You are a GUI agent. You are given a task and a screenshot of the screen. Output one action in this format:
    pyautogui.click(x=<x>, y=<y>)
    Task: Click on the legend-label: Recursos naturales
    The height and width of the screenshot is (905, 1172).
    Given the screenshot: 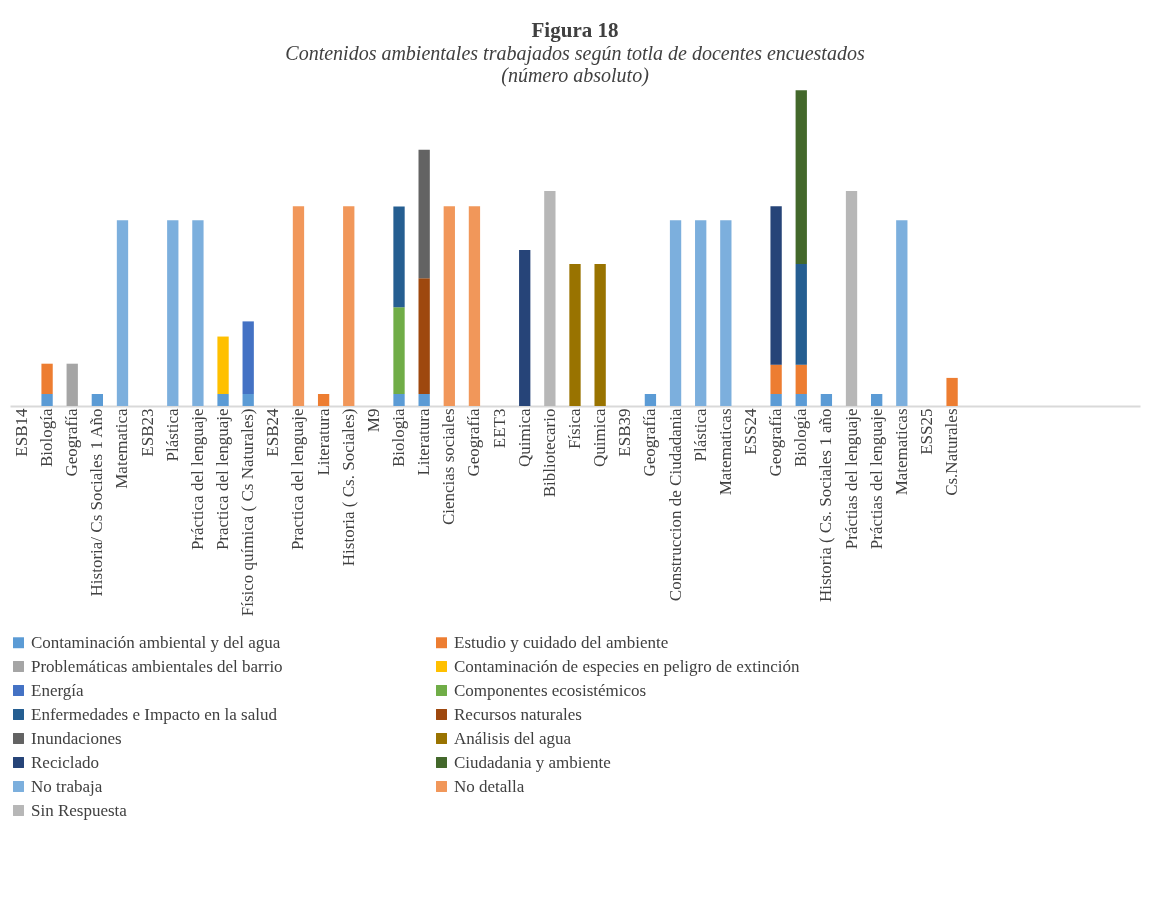 What is the action you would take?
    pyautogui.click(x=518, y=714)
    